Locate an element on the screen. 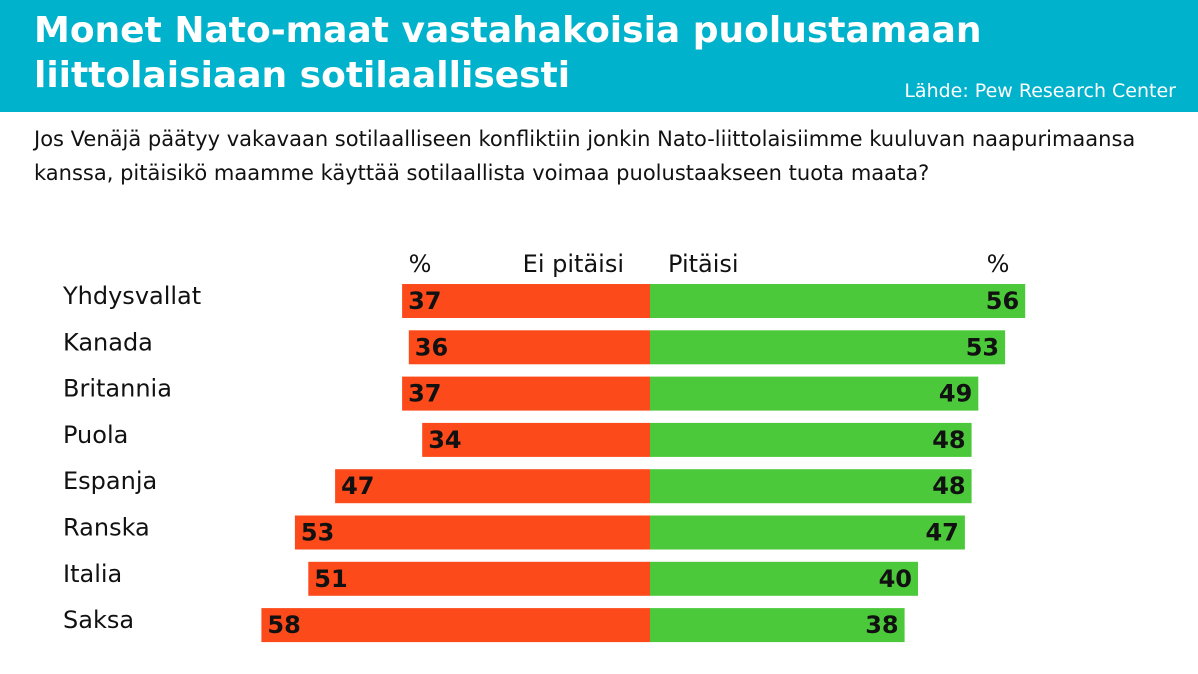 The width and height of the screenshot is (1198, 674). category-label: Espanja is located at coordinates (110, 481).